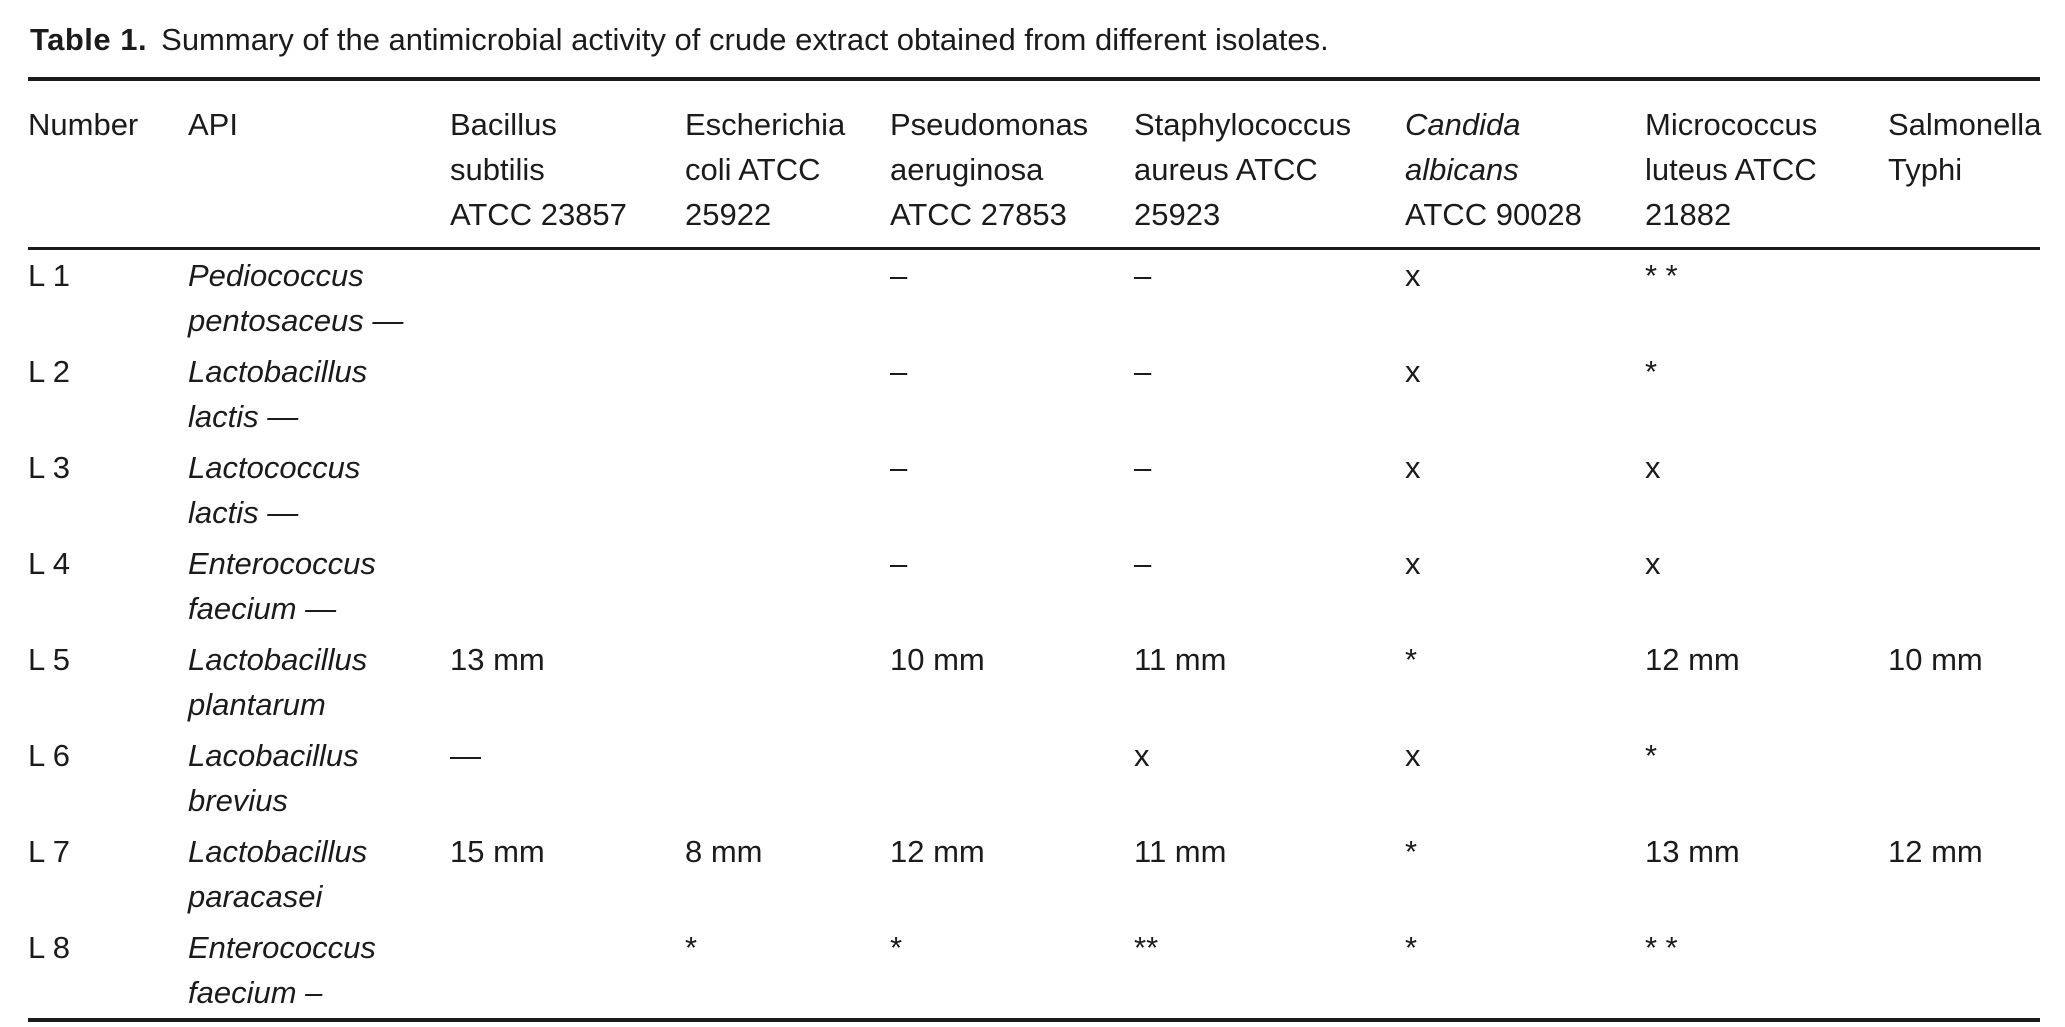 The width and height of the screenshot is (2065, 1027). Describe the element at coordinates (1935, 851) in the screenshot. I see `value-cell-salmonella-typhi: 12 mm` at that location.